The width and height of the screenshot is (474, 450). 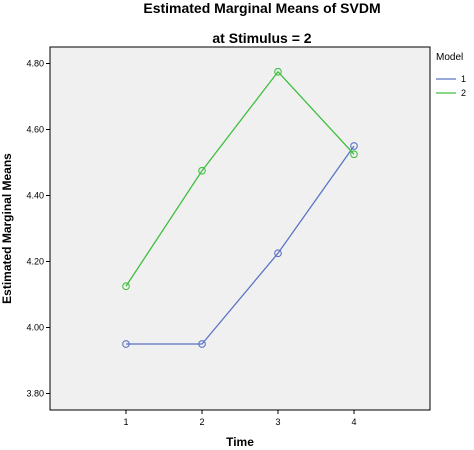 What do you see at coordinates (35, 64) in the screenshot?
I see `y-tick-label: 4.80` at bounding box center [35, 64].